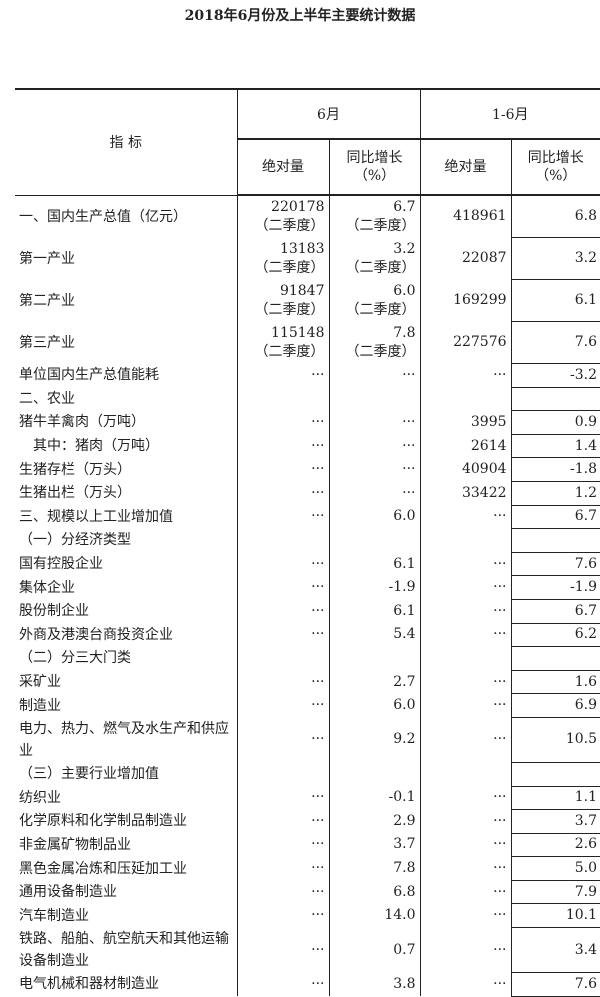 The height and width of the screenshot is (997, 600). What do you see at coordinates (404, 681) in the screenshot?
I see `june-yoy-text: 2.7` at bounding box center [404, 681].